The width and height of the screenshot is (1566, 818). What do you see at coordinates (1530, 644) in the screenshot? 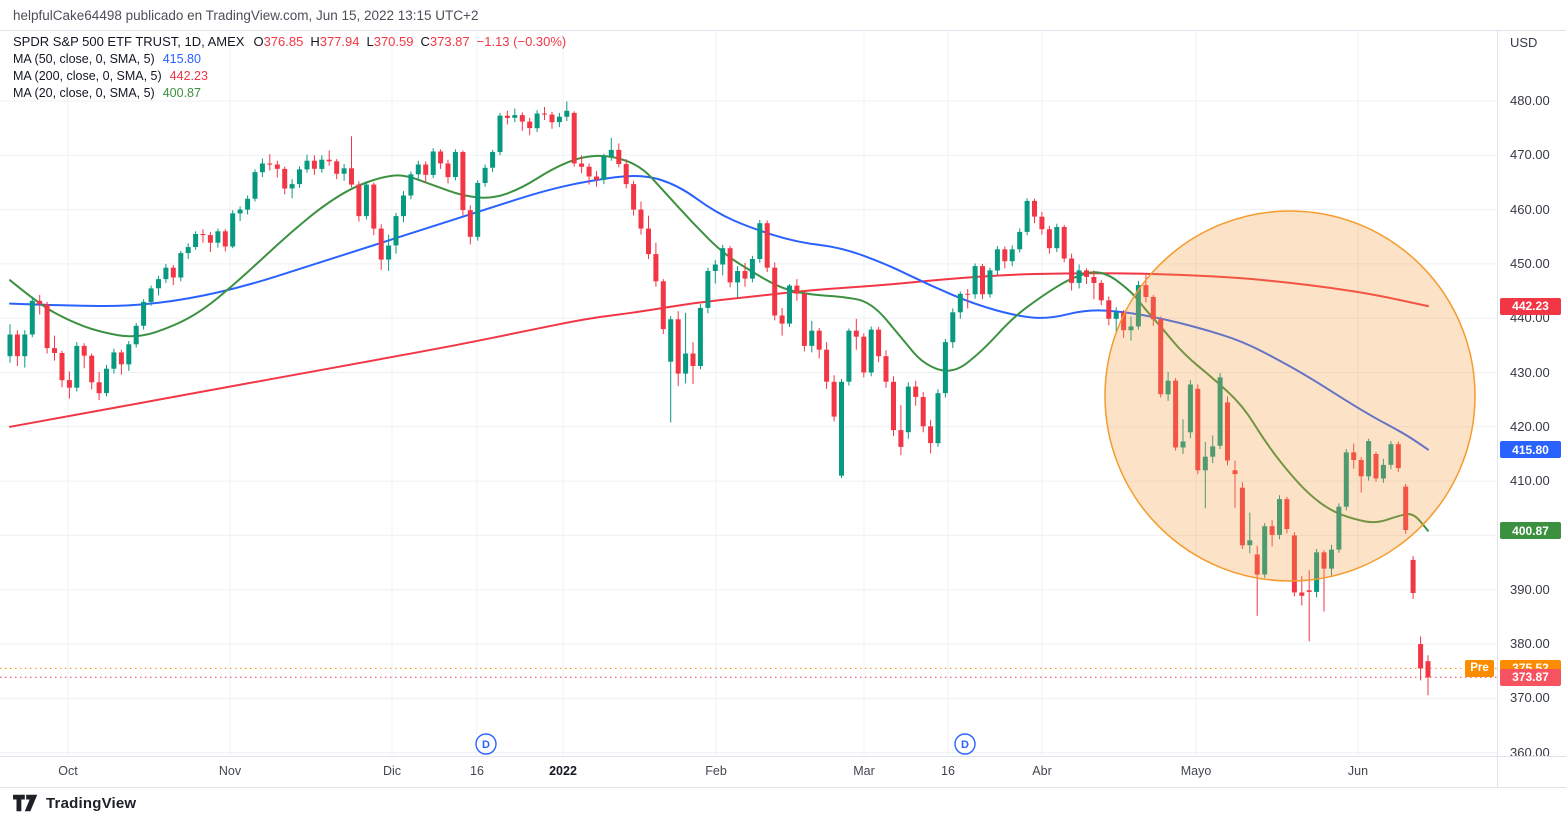
I see `price-tick-label: 380.00` at bounding box center [1530, 644].